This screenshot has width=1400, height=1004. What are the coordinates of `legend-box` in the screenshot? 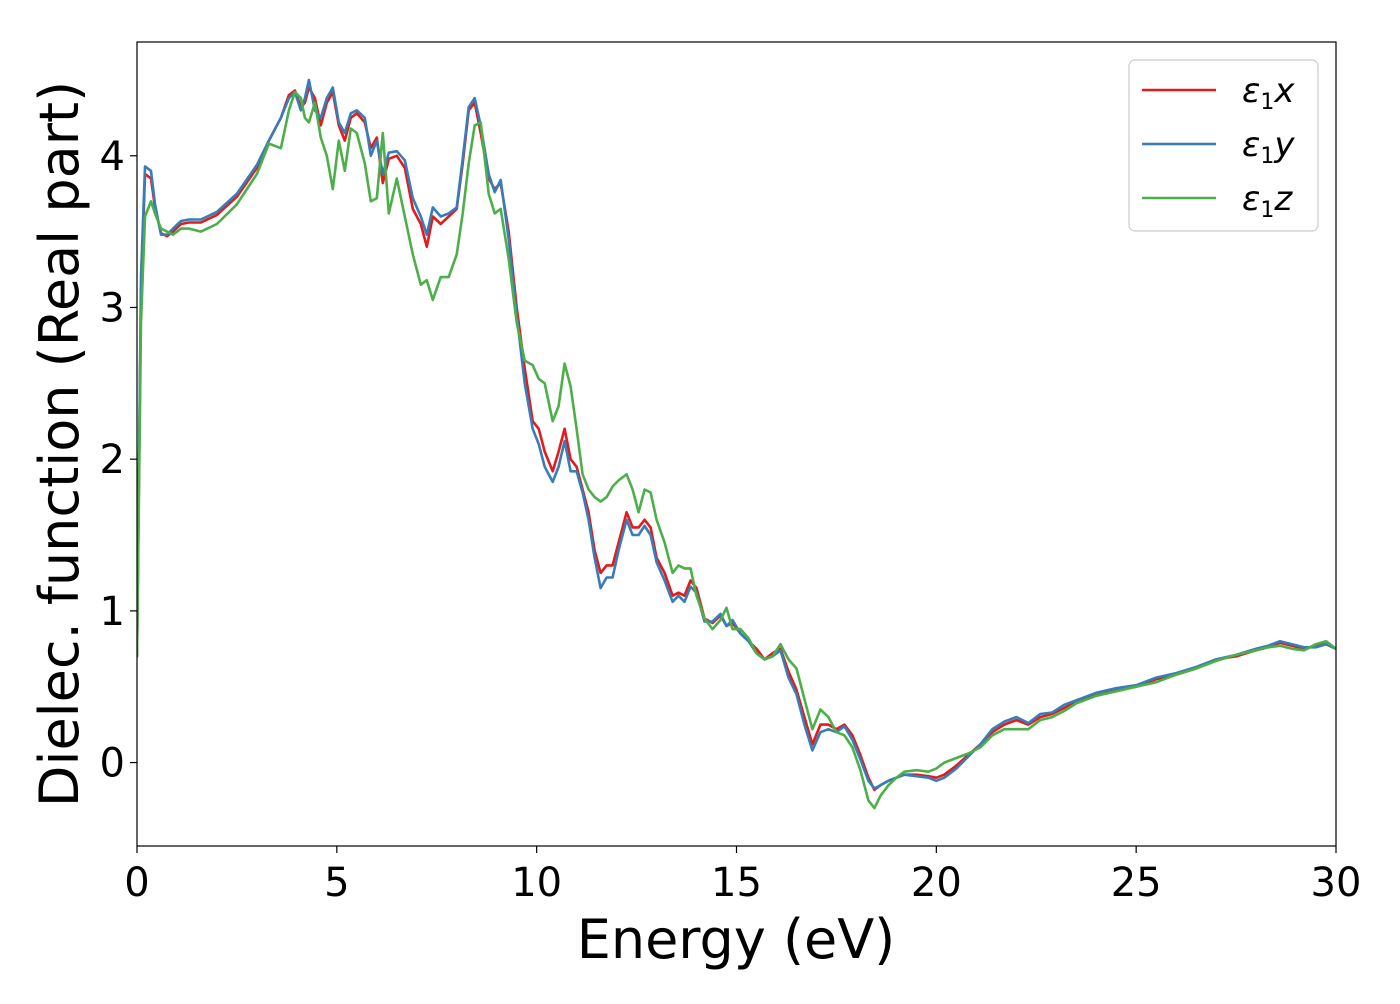 It's located at (1223, 145).